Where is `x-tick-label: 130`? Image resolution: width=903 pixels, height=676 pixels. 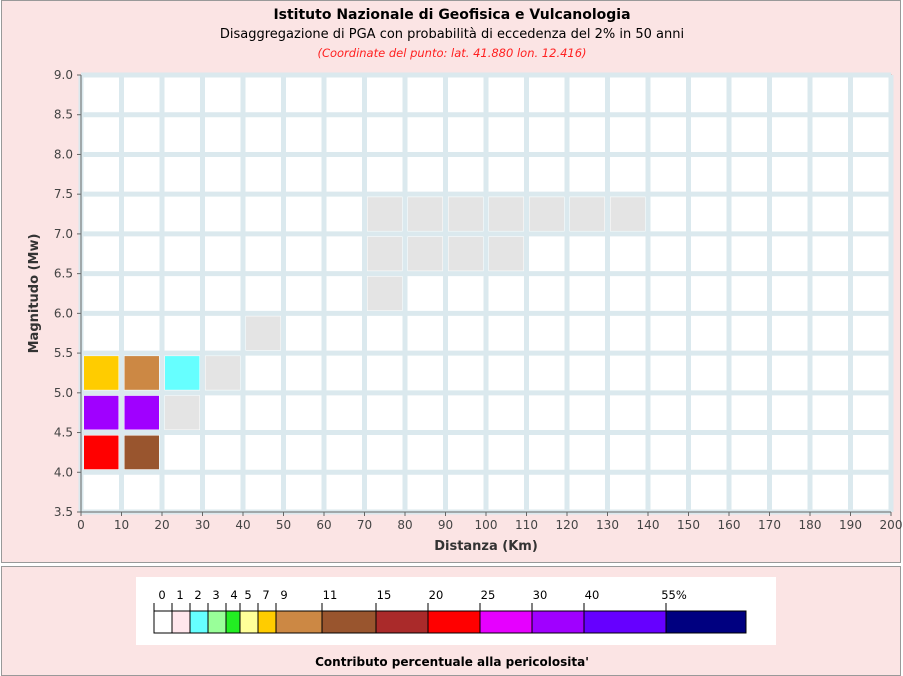 x-tick-label: 130 is located at coordinates (607, 525).